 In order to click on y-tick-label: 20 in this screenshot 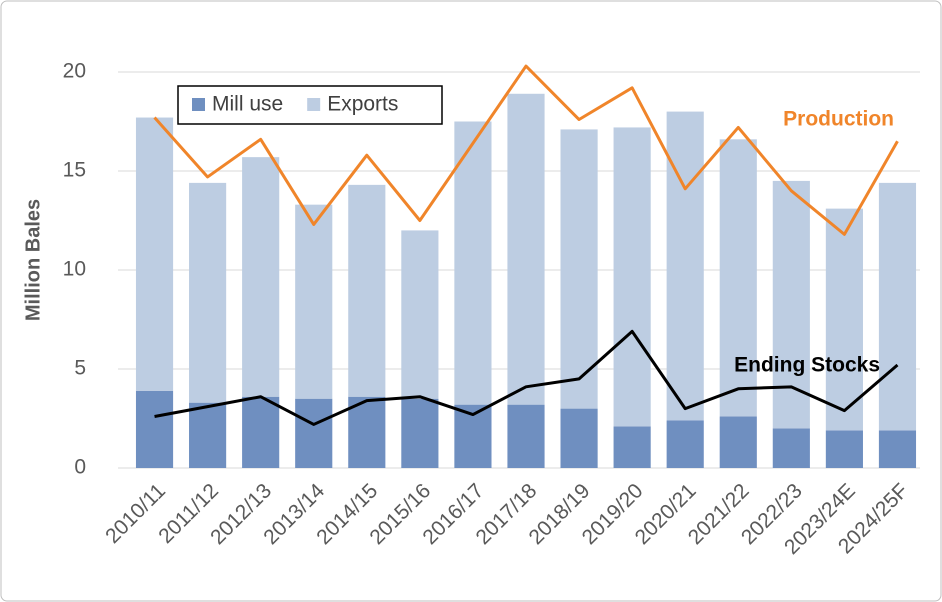, I will do `click(74, 71)`.